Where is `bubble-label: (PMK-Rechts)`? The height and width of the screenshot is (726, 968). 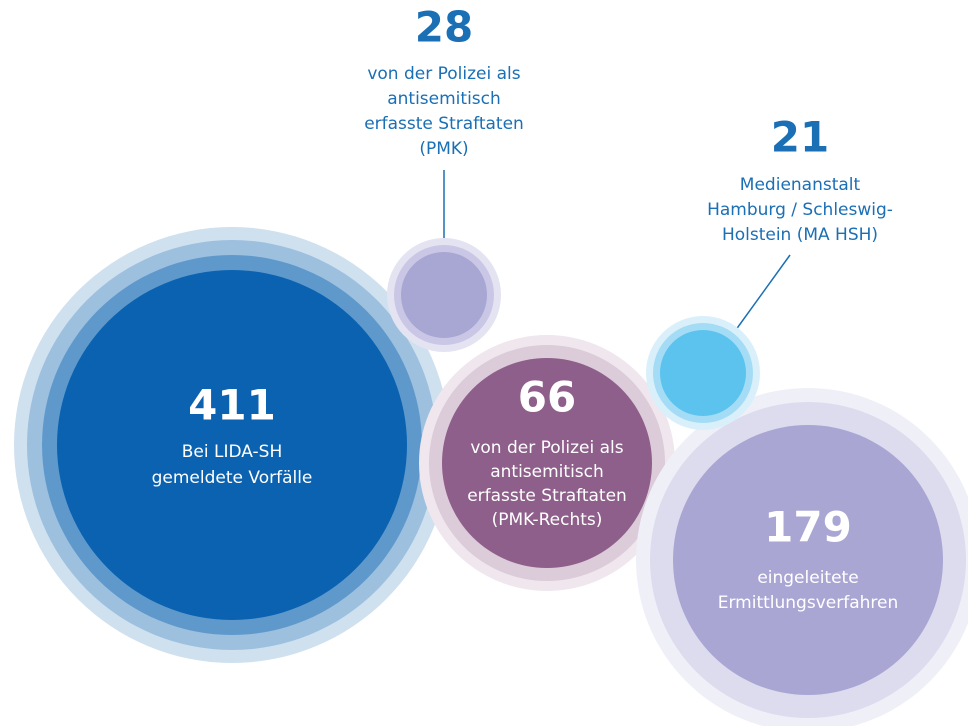
bubble-label: (PMK-Rechts) is located at coordinates (547, 520).